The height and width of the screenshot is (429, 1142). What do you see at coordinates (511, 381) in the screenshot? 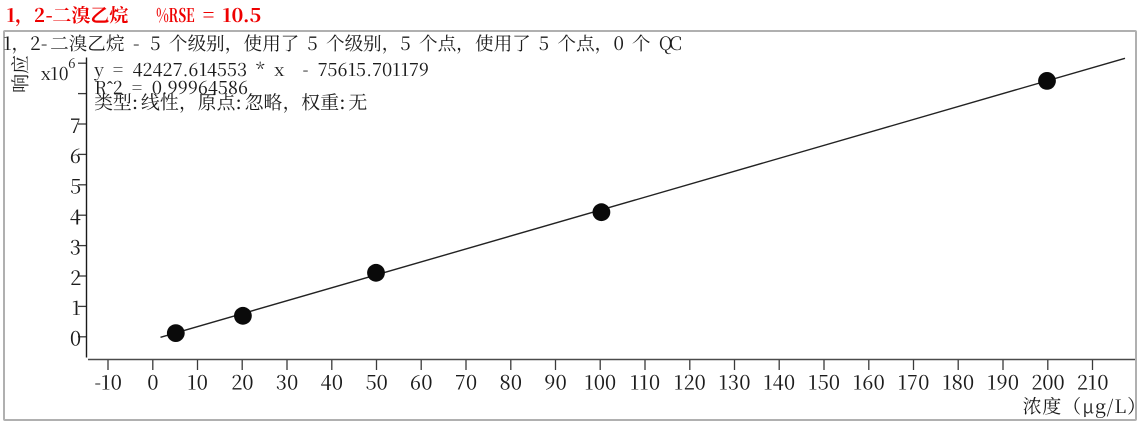
I see `svg-text: 80` at bounding box center [511, 381].